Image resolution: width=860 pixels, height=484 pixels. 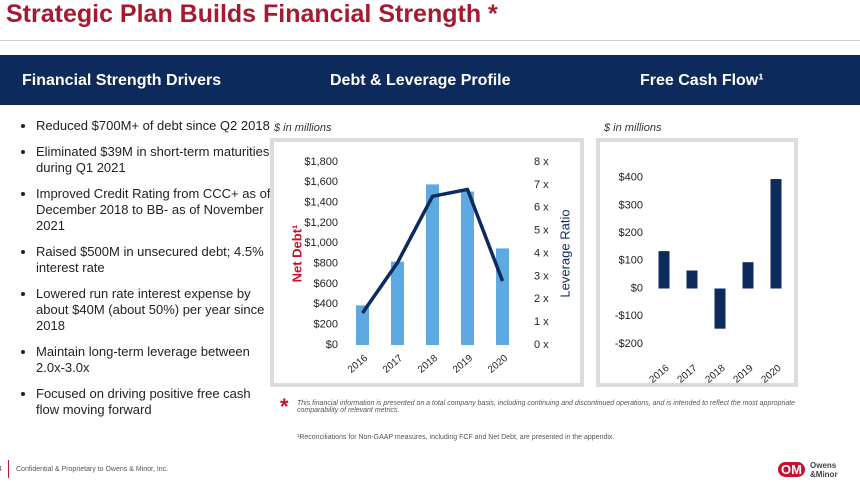 What do you see at coordinates (321, 162) in the screenshot?
I see `y-tick-label: $1,800` at bounding box center [321, 162].